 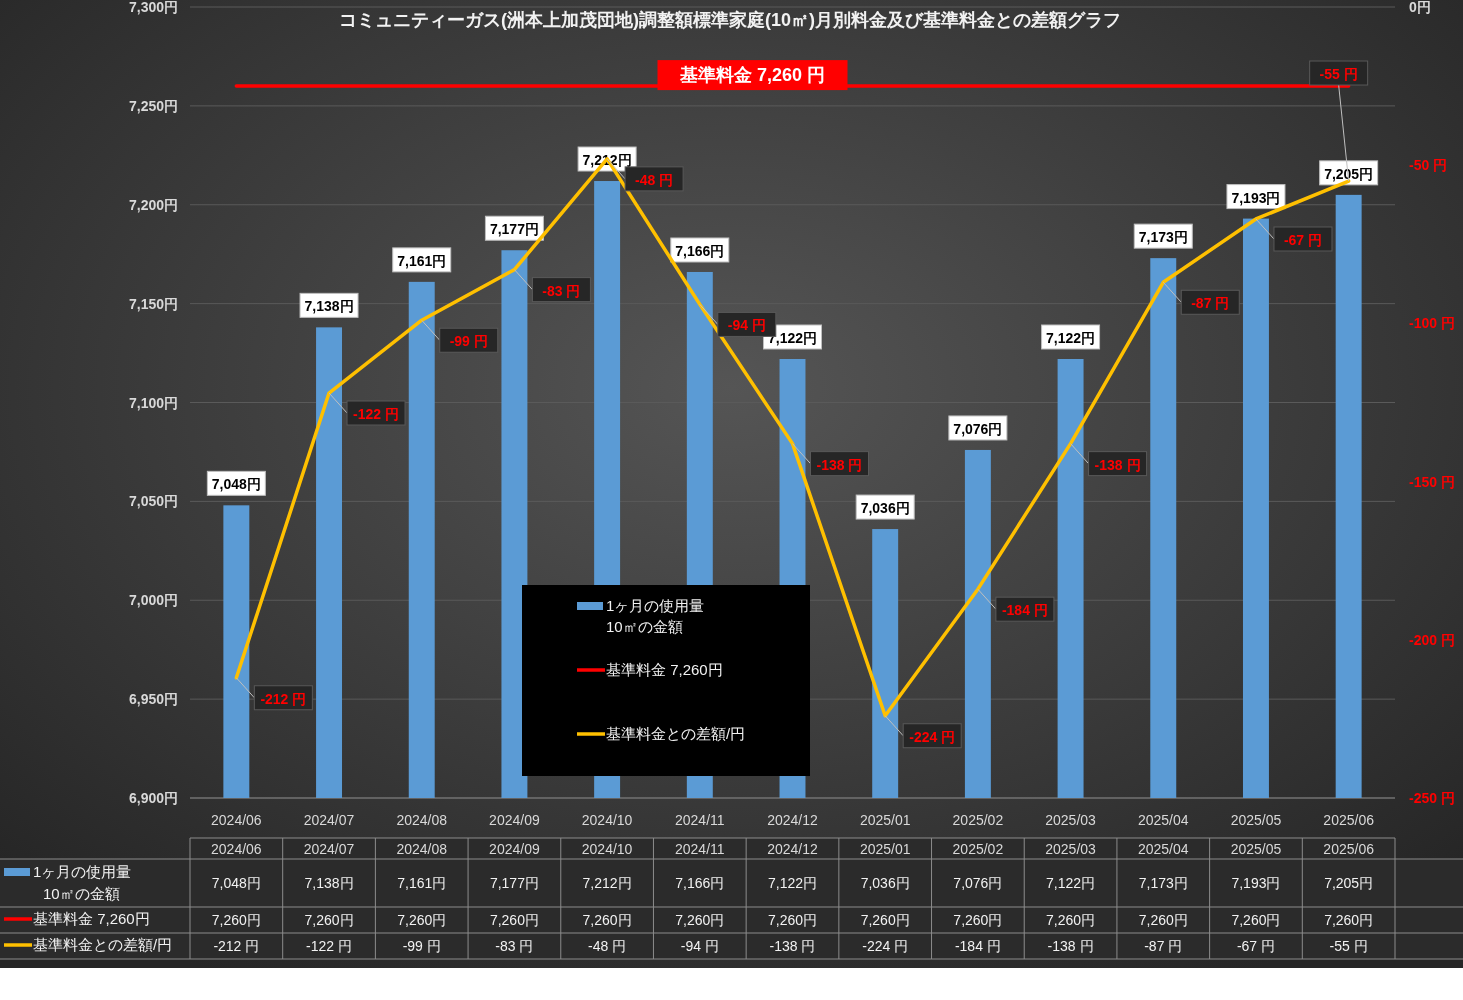 I want to click on category-label: 2024/07, so click(x=329, y=849).